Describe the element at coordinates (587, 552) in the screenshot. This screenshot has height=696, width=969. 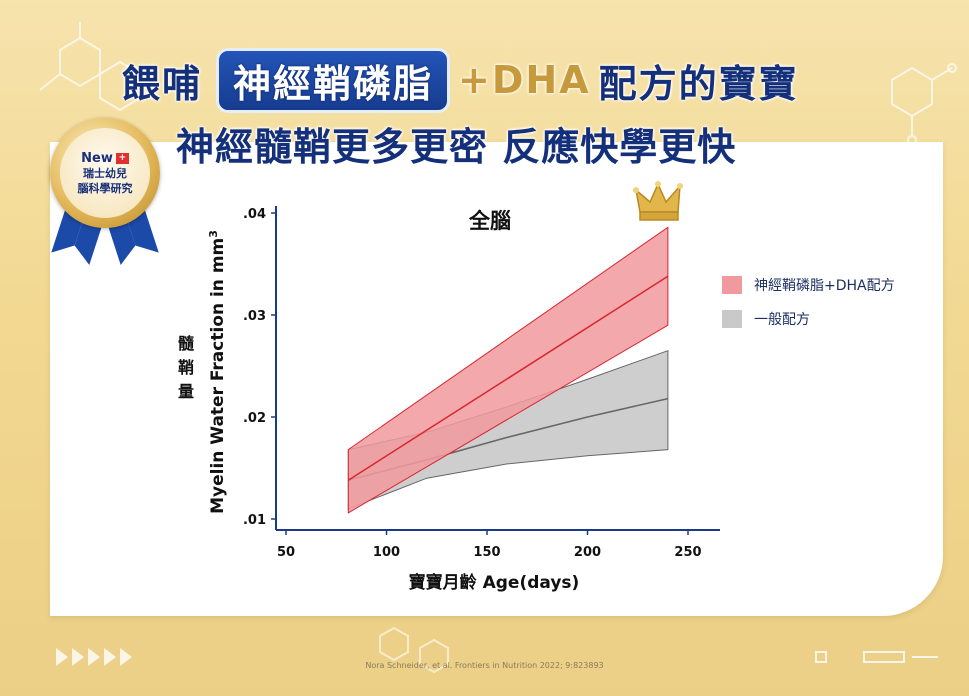
I see `x-tick-label: 200` at that location.